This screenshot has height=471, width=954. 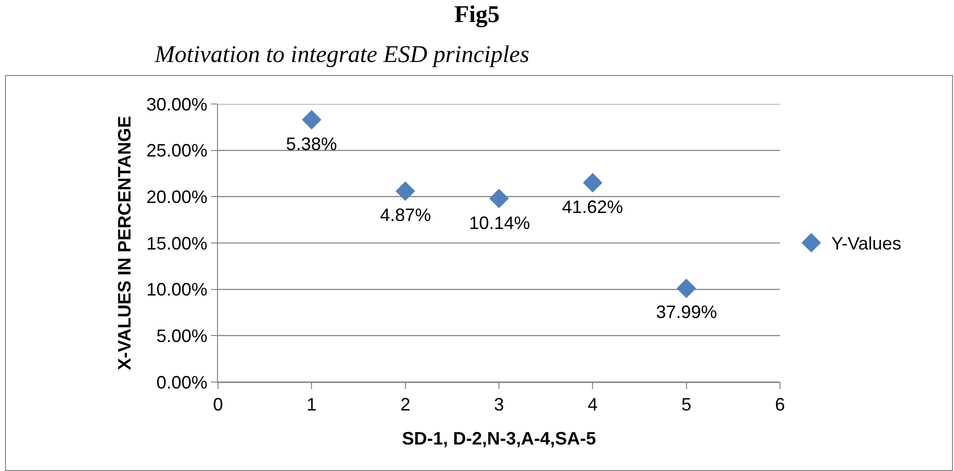 What do you see at coordinates (177, 243) in the screenshot?
I see `y-tick-label: 15.00%` at bounding box center [177, 243].